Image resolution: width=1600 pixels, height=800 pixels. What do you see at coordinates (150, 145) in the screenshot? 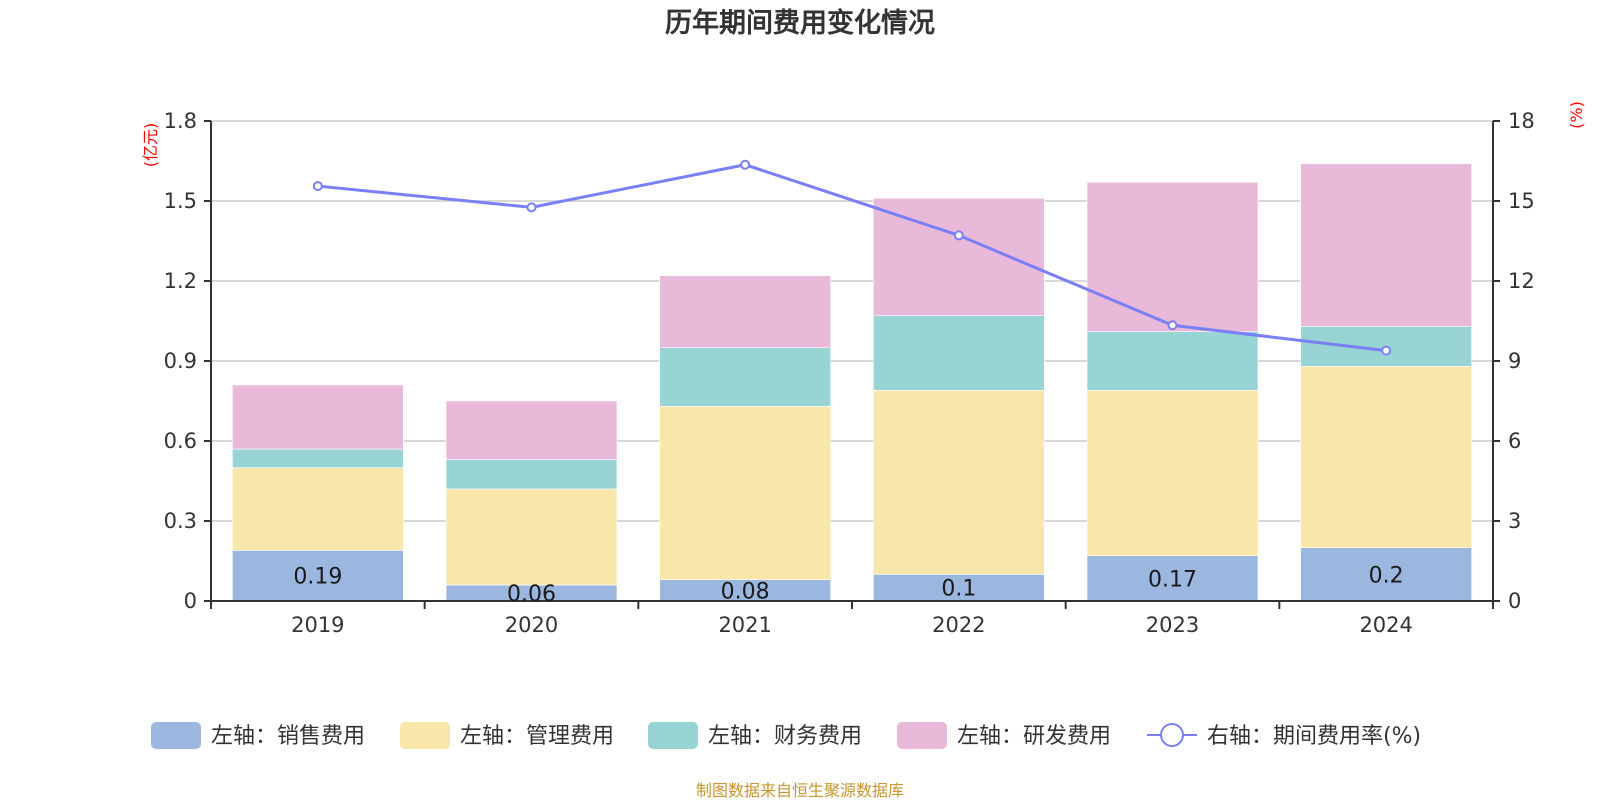
I see `left-axis-unit: (亿元)` at bounding box center [150, 145].